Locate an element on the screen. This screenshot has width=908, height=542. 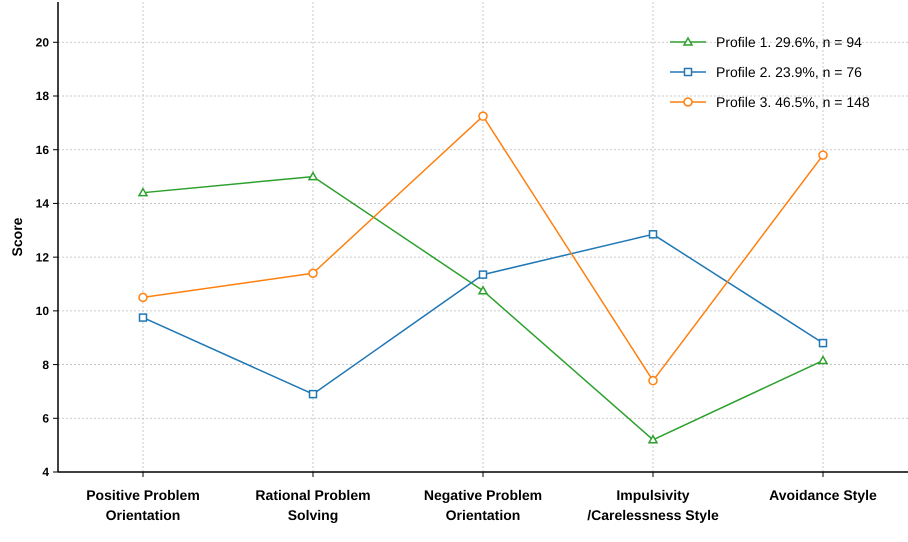
y-tick-label: 18 is located at coordinates (43, 96).